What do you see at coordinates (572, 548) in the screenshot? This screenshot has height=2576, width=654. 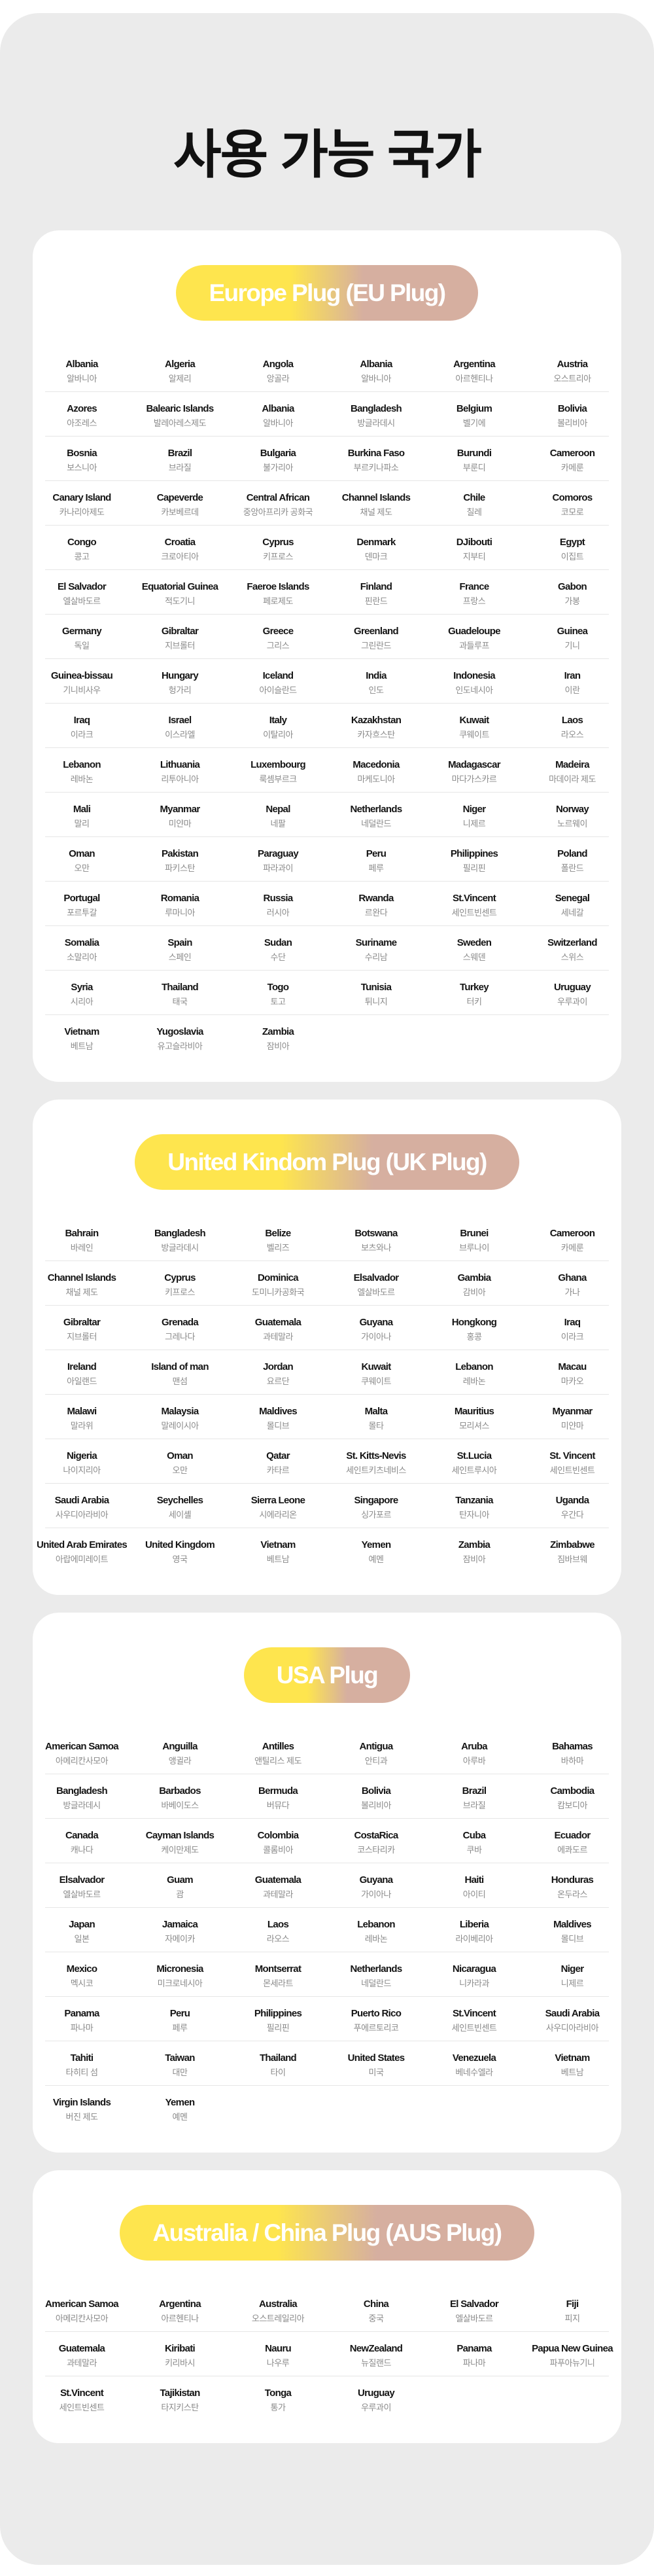 I see `country-item-egypt: Egypt 이집트` at bounding box center [572, 548].